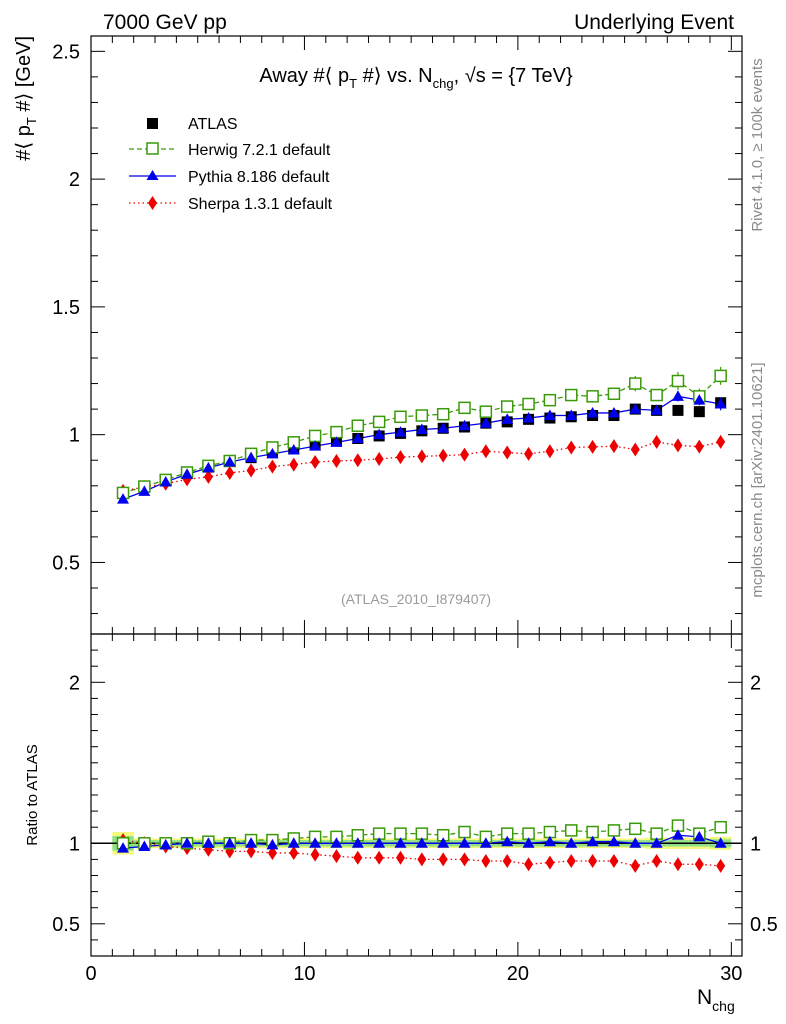 This screenshot has width=786, height=1024. What do you see at coordinates (518, 974) in the screenshot?
I see `x-tick-label: 20` at bounding box center [518, 974].